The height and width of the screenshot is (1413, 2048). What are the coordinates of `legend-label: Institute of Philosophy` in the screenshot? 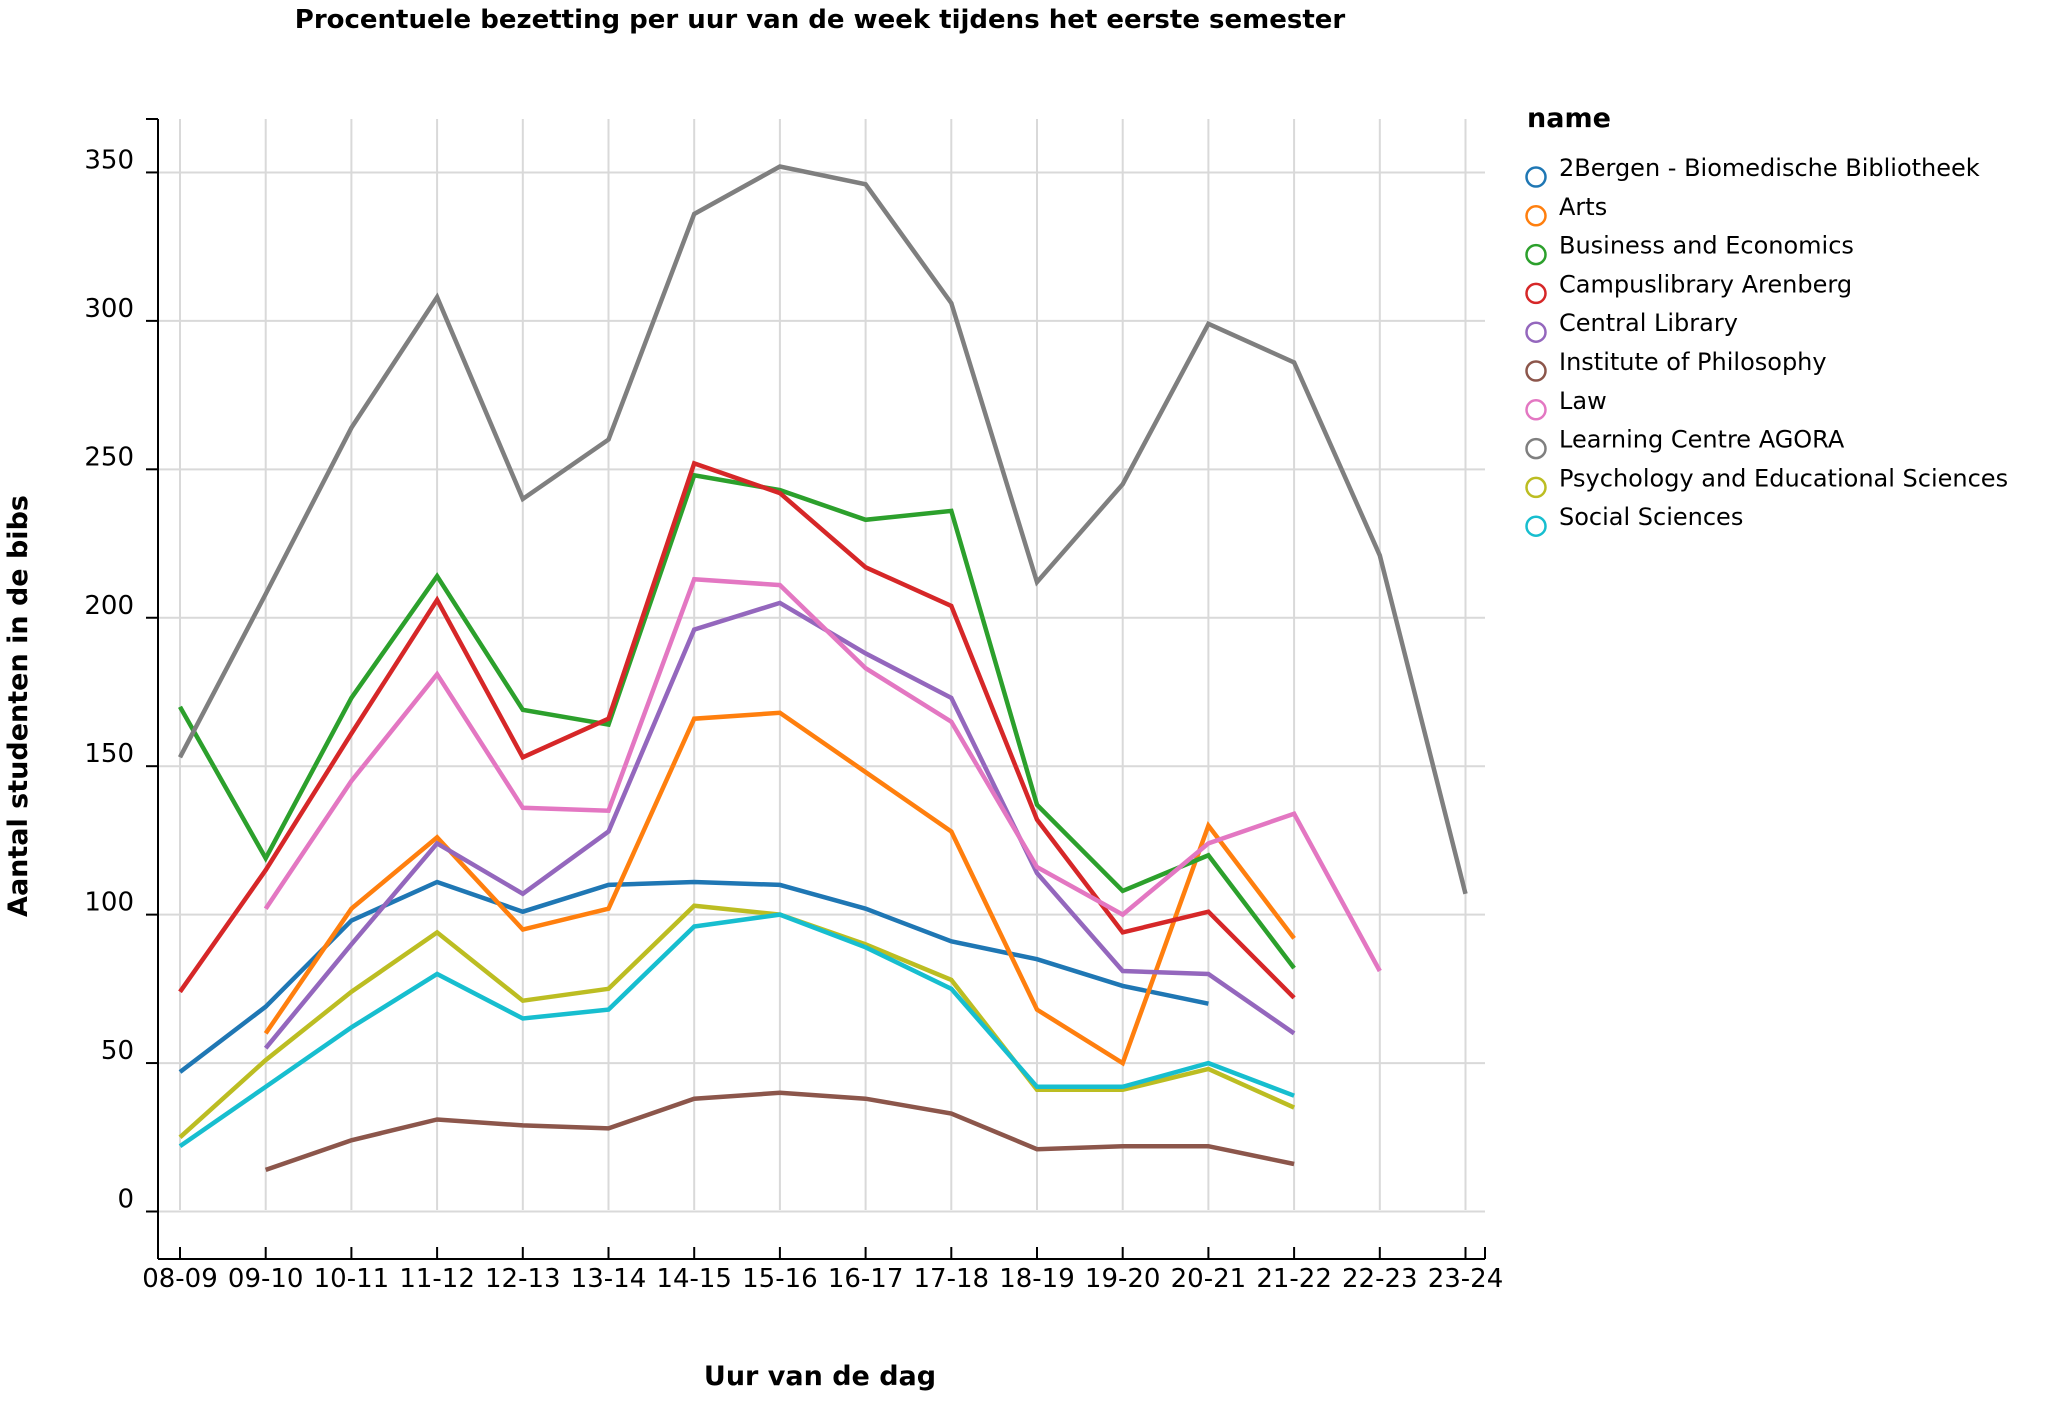 It's located at (1693, 362).